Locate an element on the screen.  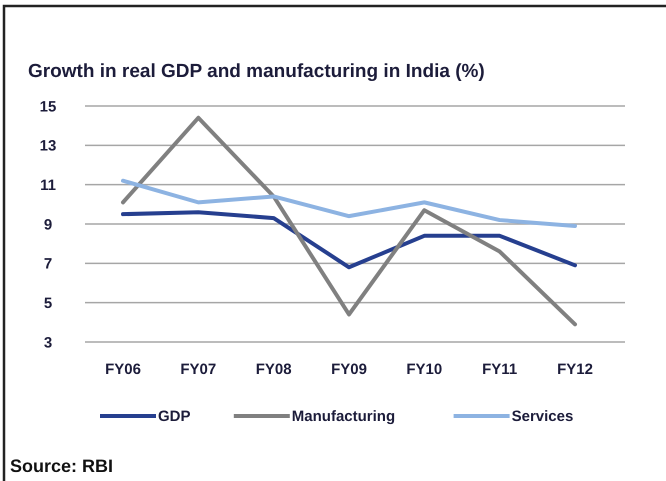
x-tick-label: FY09 is located at coordinates (349, 369).